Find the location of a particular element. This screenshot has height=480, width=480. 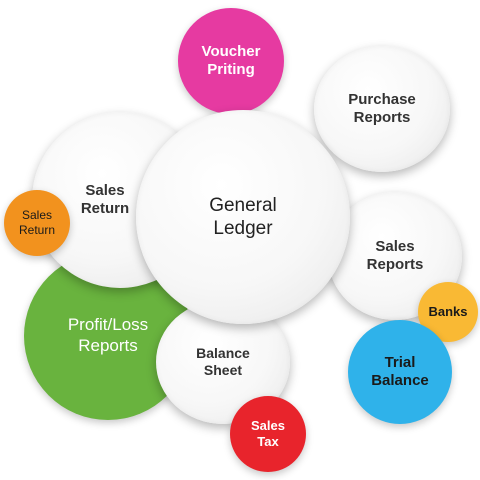

trial-balance-label: Trial Balance is located at coordinates (400, 371).